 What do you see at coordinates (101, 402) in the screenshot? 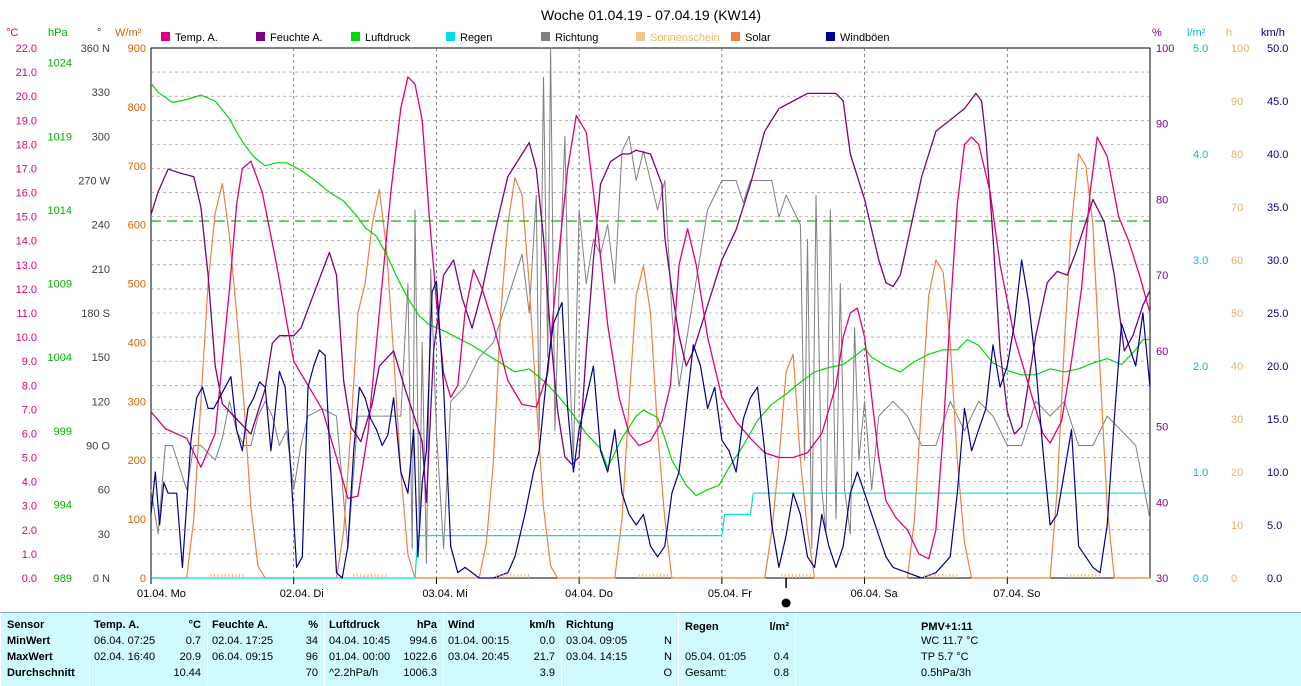
I see `axis-tick-direction: 120` at bounding box center [101, 402].